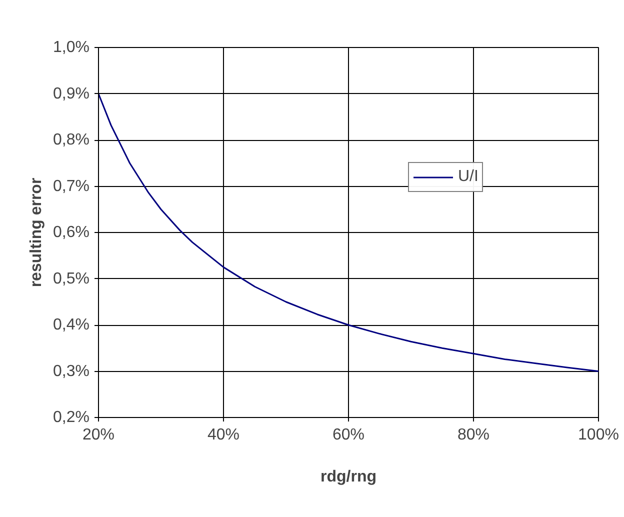 The image size is (624, 517). Describe the element at coordinates (71, 232) in the screenshot. I see `y-tick-label: 0,6%` at that location.